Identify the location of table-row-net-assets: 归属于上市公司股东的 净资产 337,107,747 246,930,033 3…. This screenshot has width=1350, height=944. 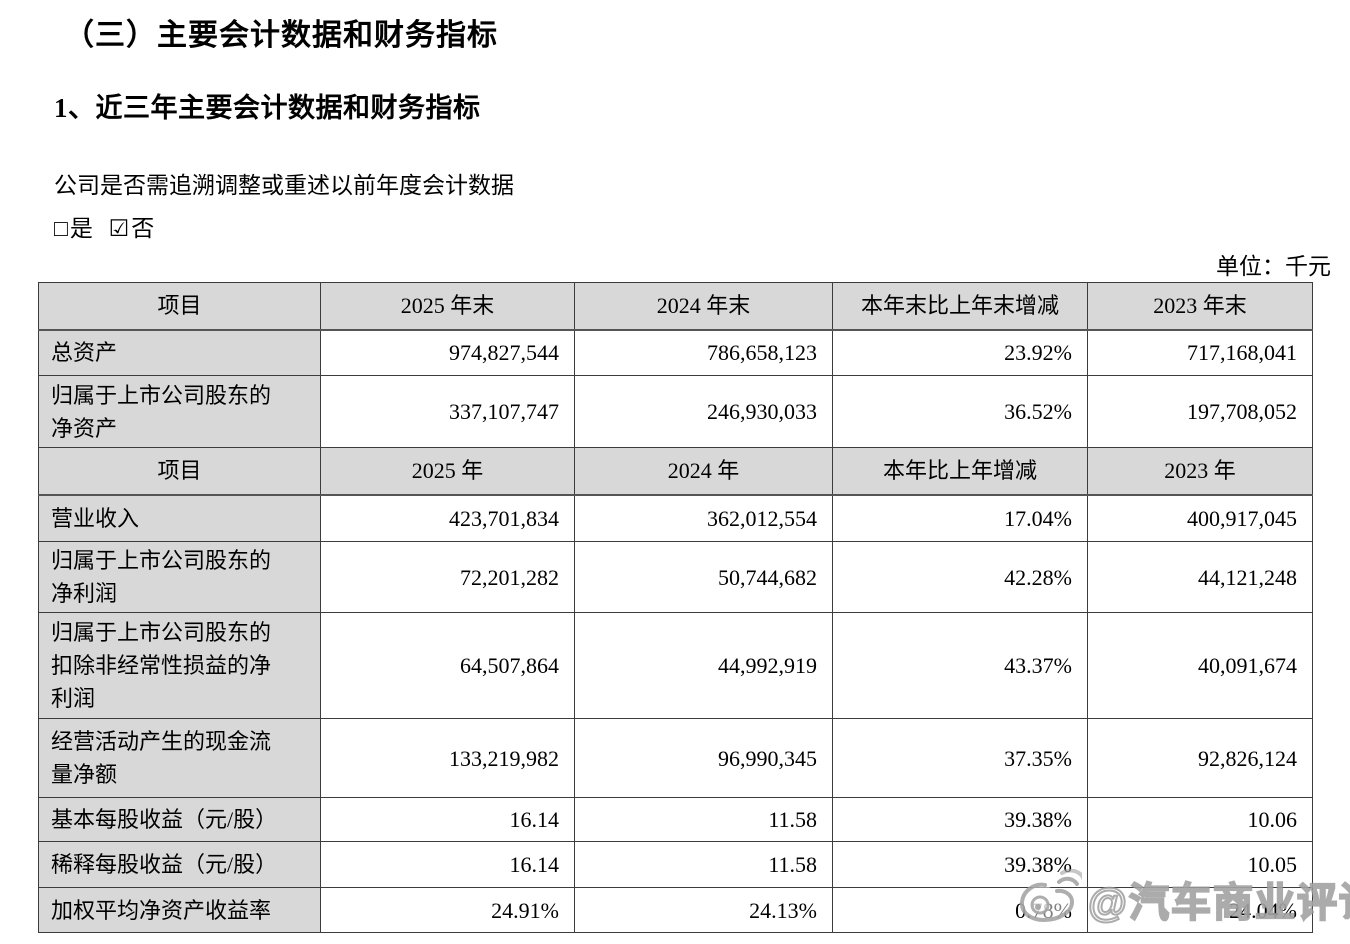
(675, 411).